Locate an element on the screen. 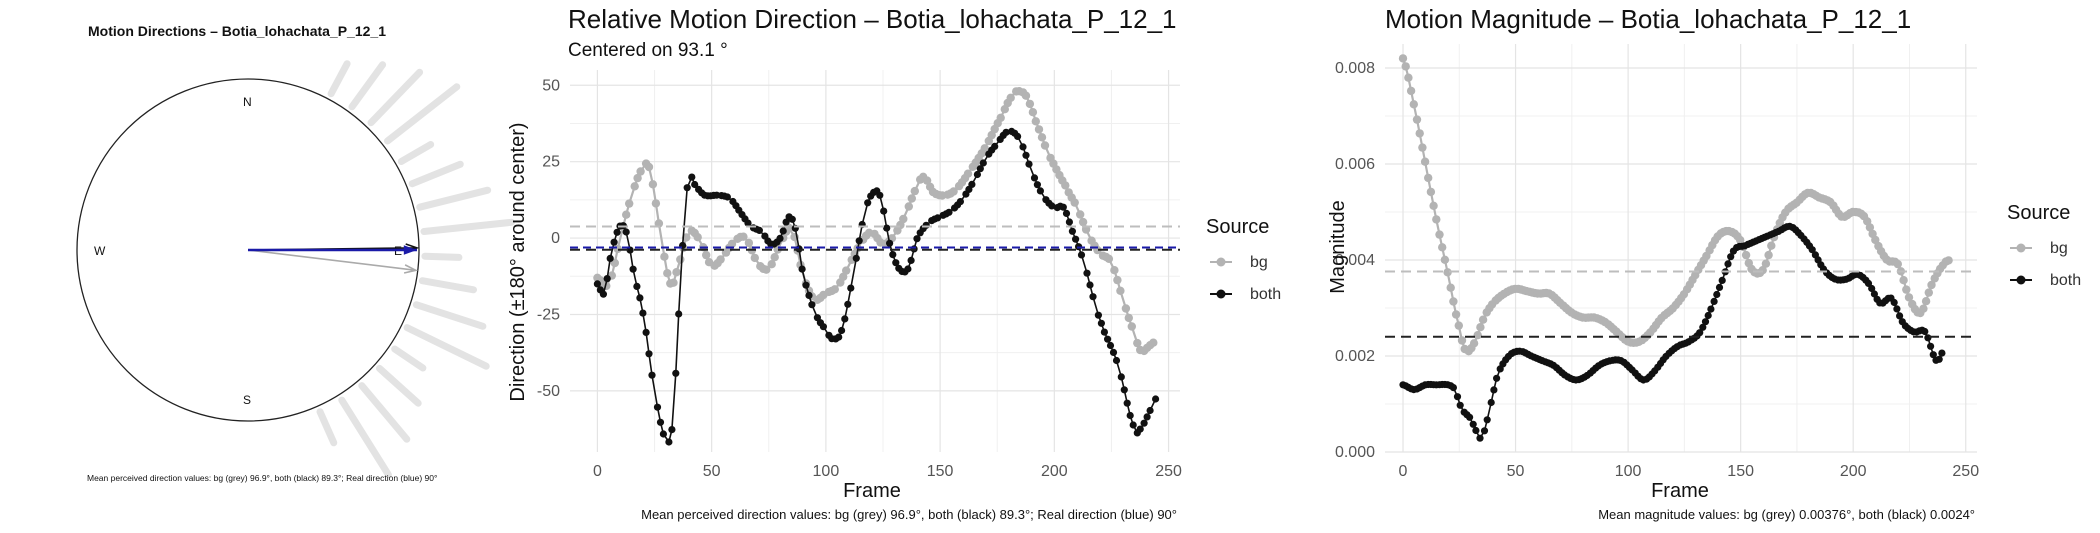 This screenshot has width=2100, height=533. arrow-shaft-bg is located at coordinates (331, 260).